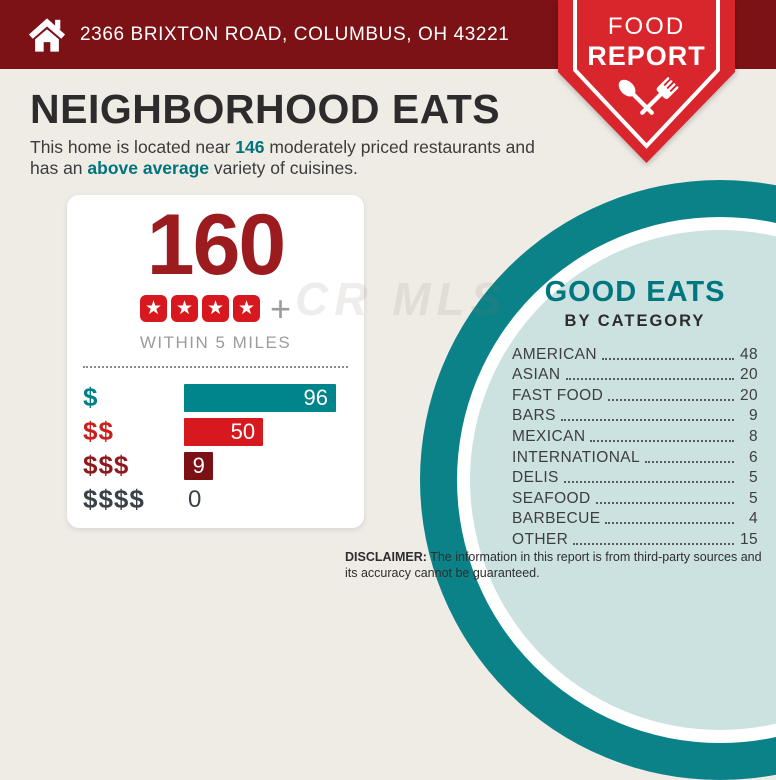 Image resolution: width=776 pixels, height=780 pixels. What do you see at coordinates (748, 354) in the screenshot?
I see `category-value: 48` at bounding box center [748, 354].